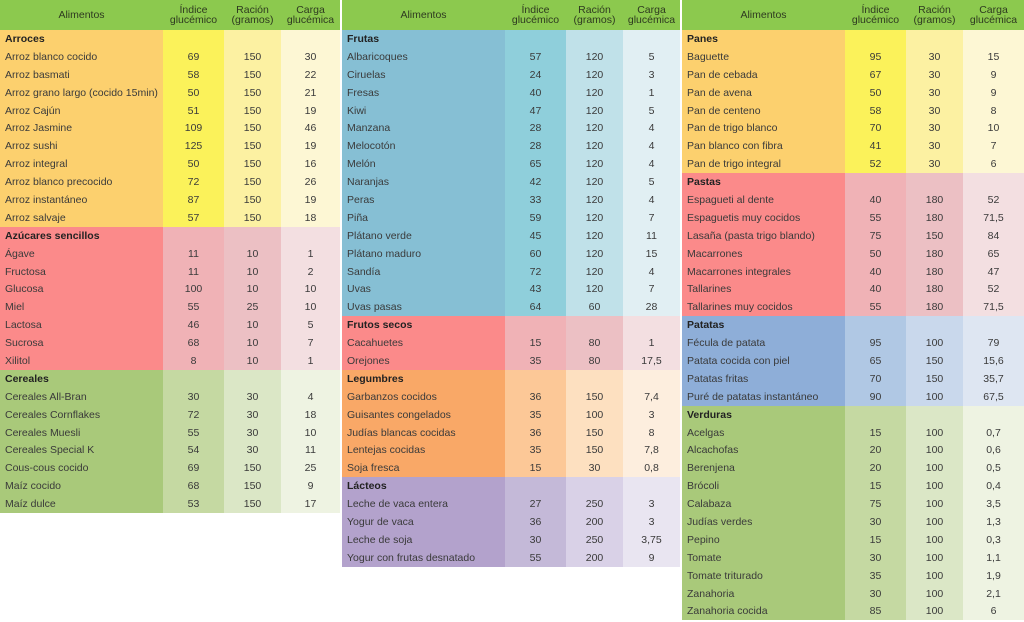 The height and width of the screenshot is (622, 1024). What do you see at coordinates (651, 539) in the screenshot?
I see `glycemic-load: 3,75` at bounding box center [651, 539].